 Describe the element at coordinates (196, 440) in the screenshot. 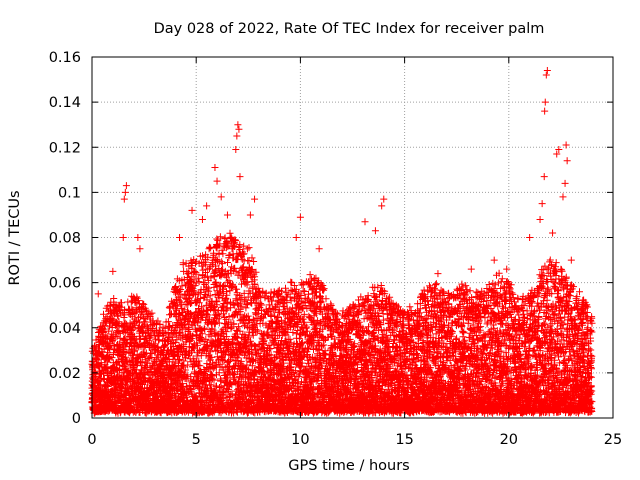

I see `x-tick-label: 5` at that location.